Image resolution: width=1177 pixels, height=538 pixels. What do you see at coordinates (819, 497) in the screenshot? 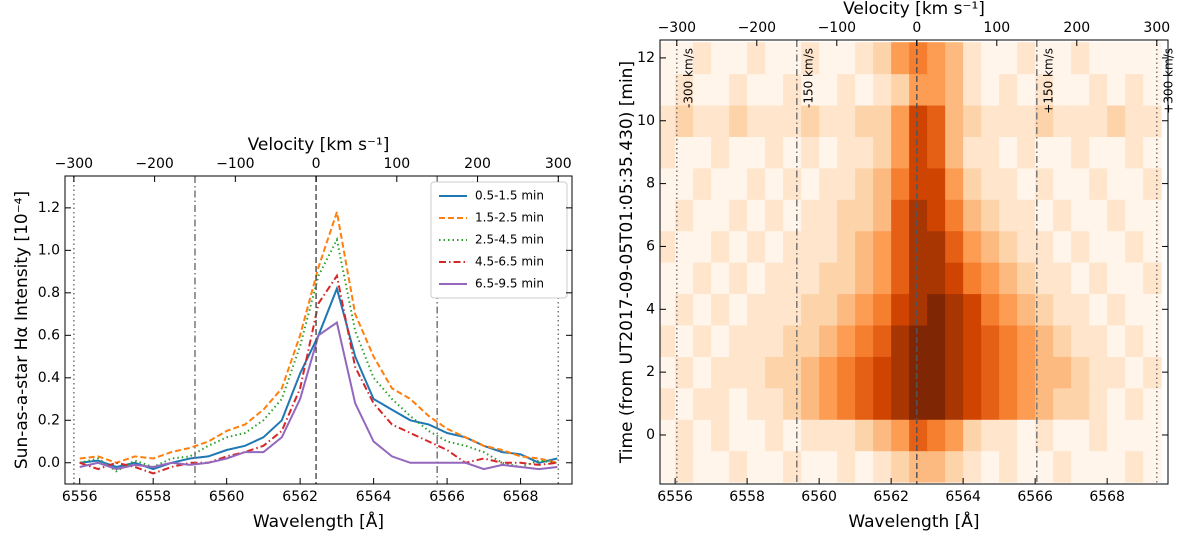
I see `x-tick-label: 6560` at bounding box center [819, 497].